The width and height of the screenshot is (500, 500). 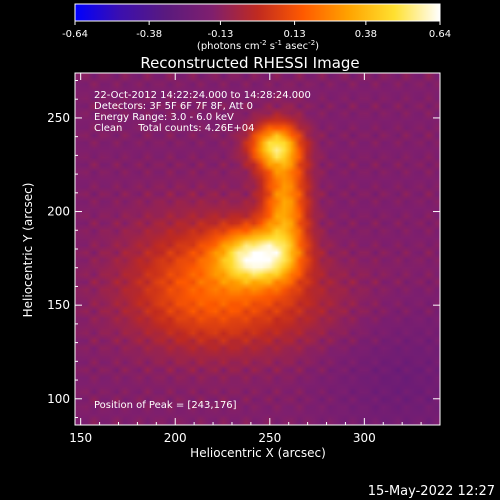 I want to click on colorbar-frame, so click(x=257, y=12).